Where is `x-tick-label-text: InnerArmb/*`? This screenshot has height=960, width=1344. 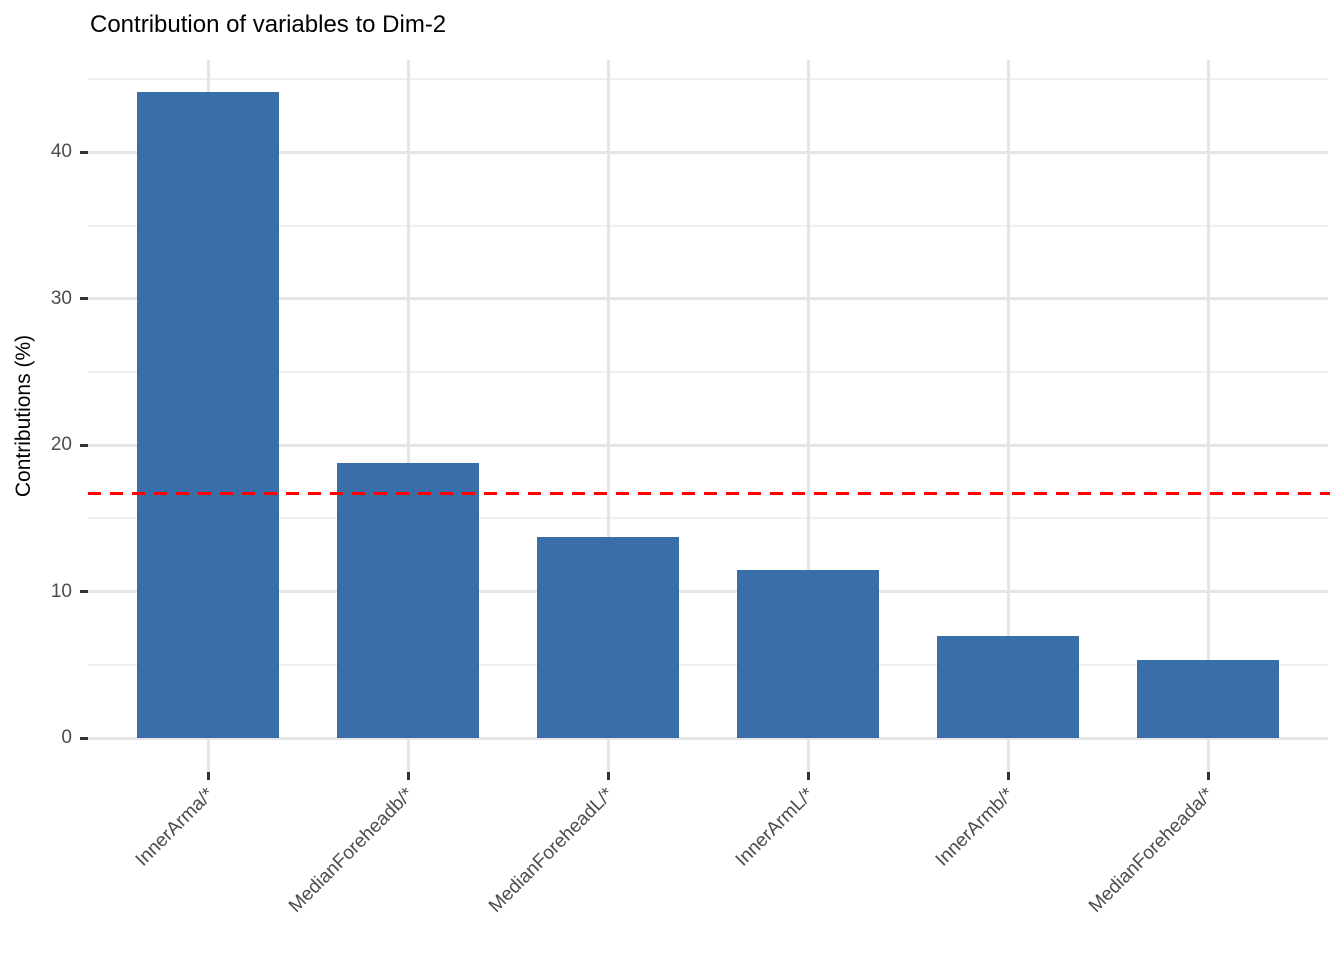 x-tick-label-text: InnerArmb/* is located at coordinates (974, 827).